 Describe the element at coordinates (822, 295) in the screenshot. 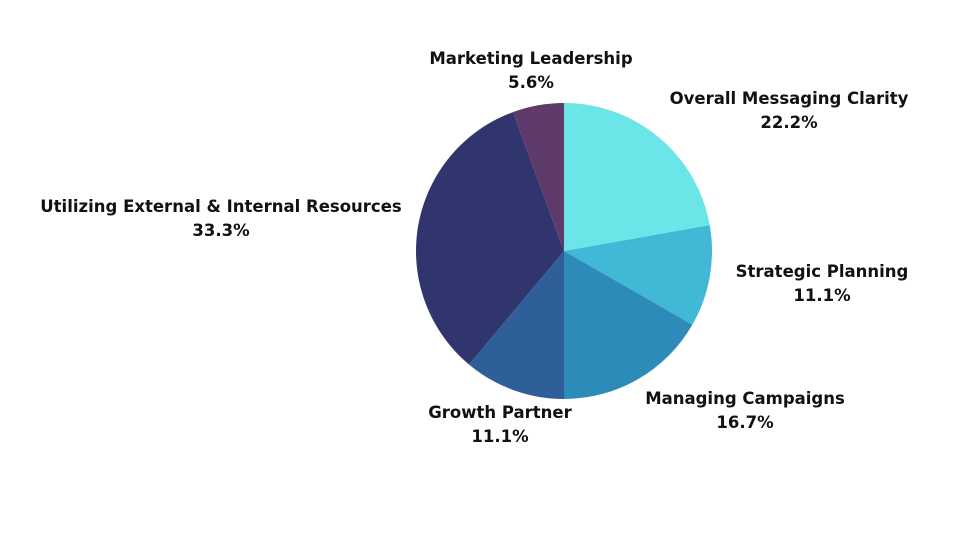

I see `slice-value-strategic-planning: 11.1%` at that location.